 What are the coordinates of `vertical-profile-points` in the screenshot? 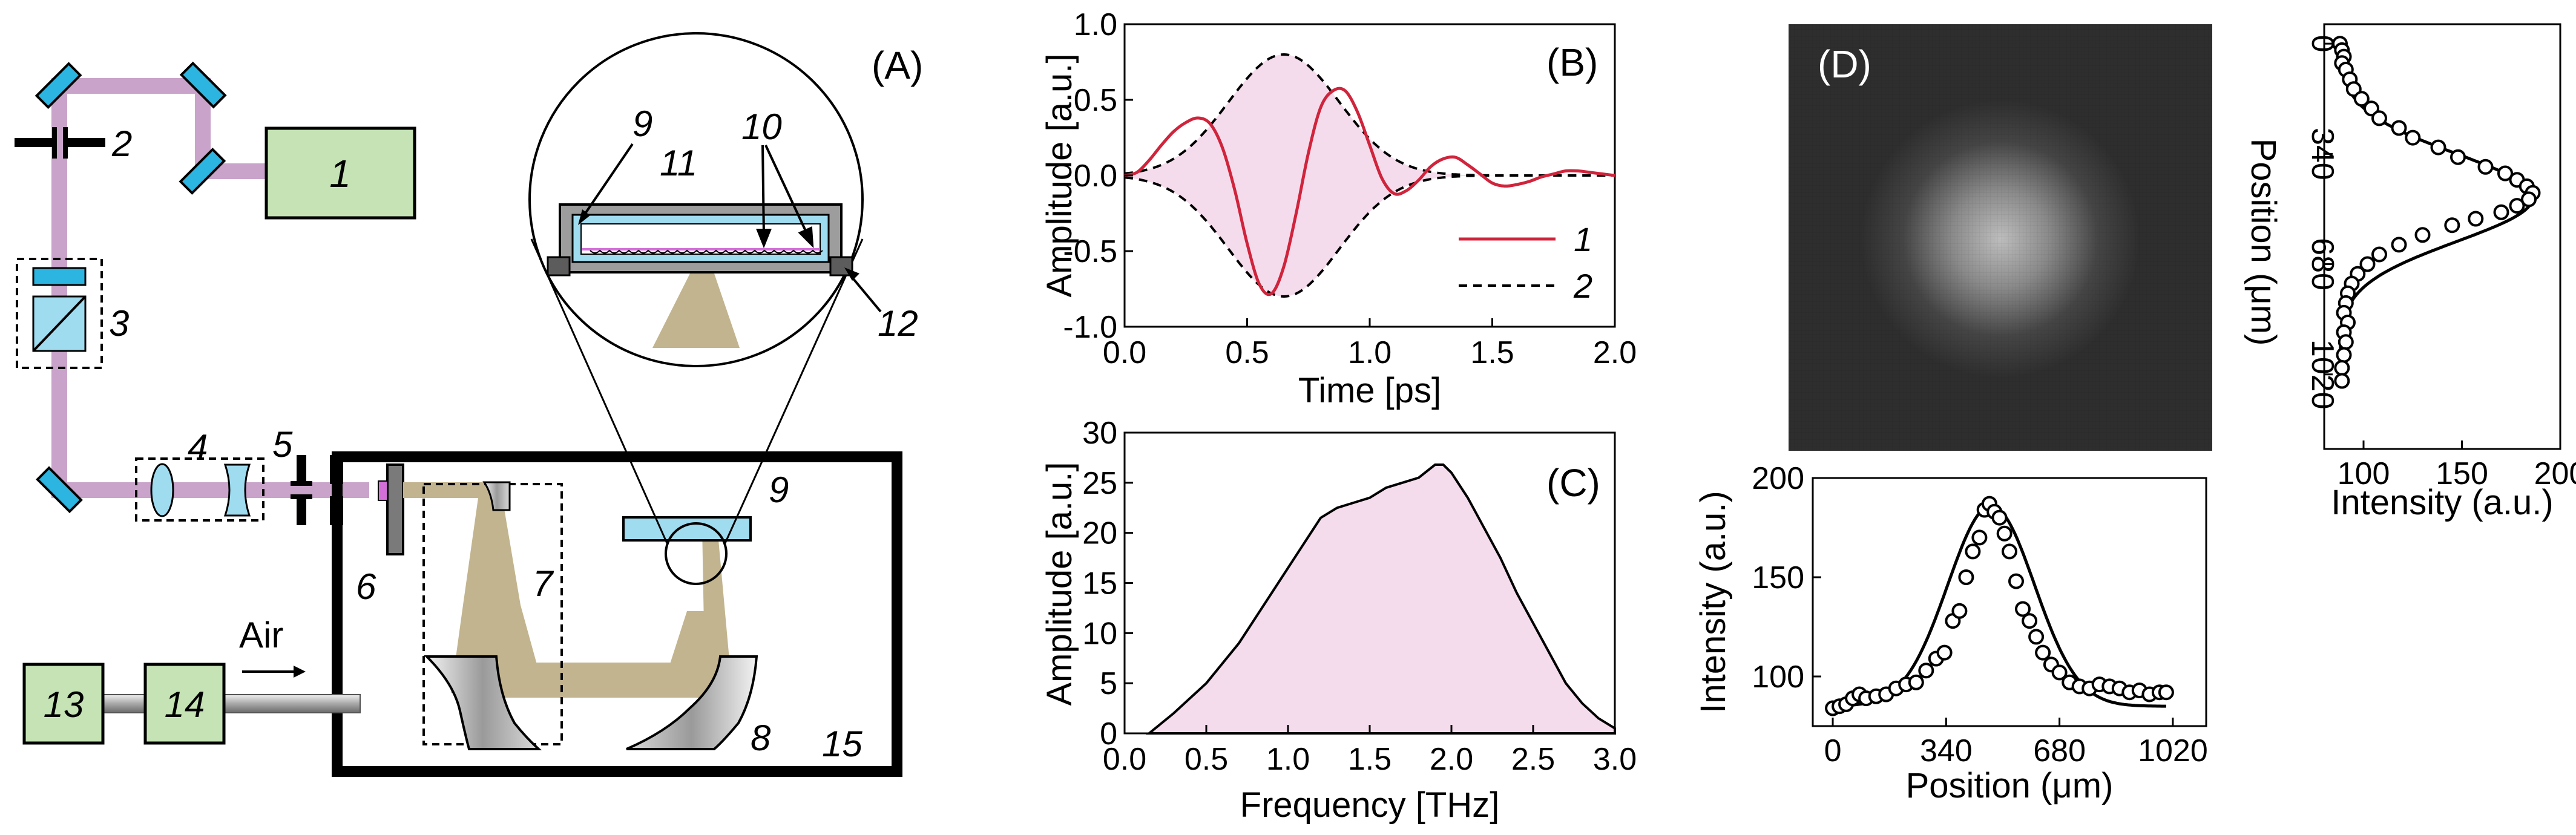 It's located at (2436, 212).